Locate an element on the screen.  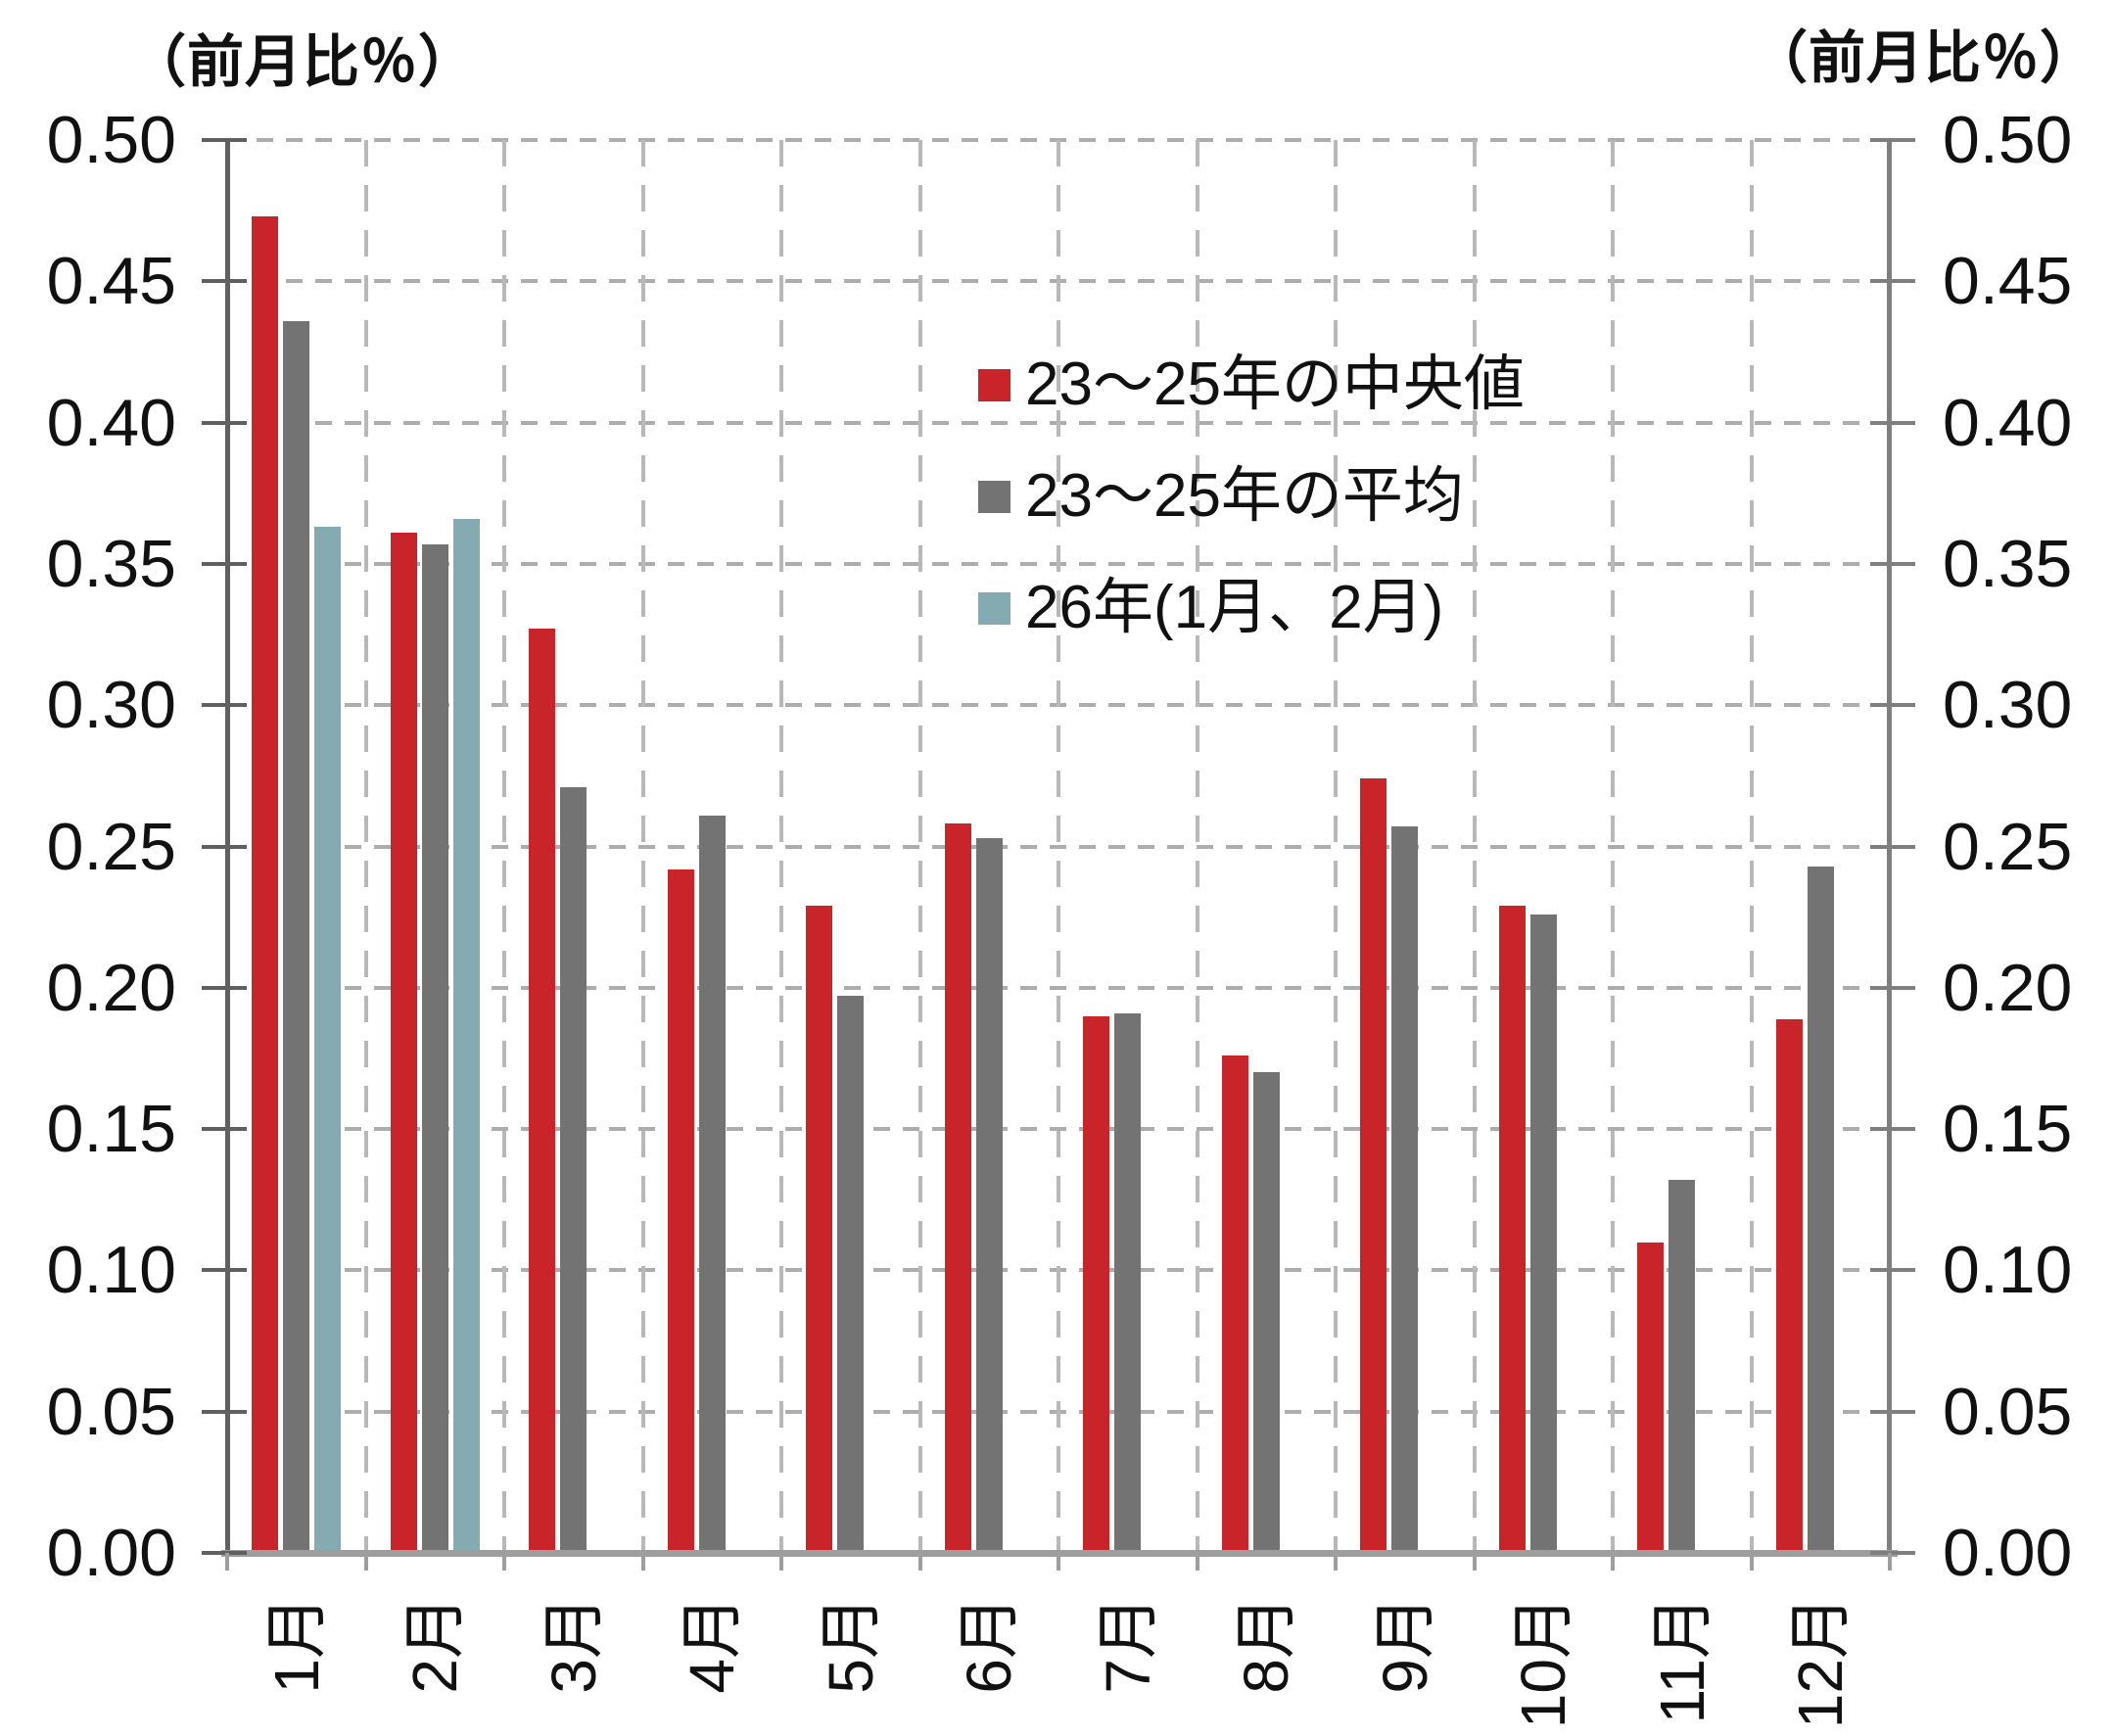
y-tick-label-left: 0.10 is located at coordinates (111, 1270).